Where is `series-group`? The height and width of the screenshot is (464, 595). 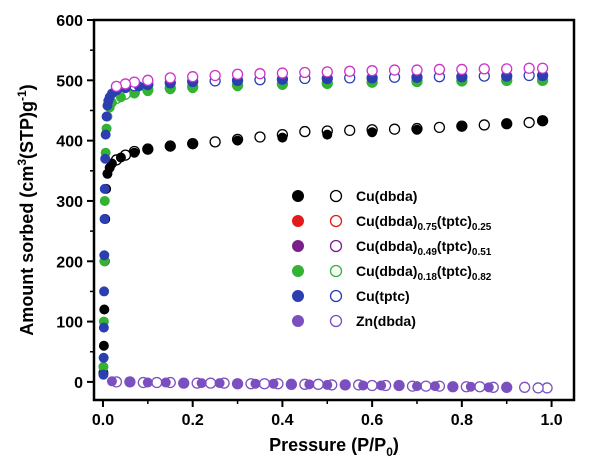
series-group is located at coordinates (329, 77).